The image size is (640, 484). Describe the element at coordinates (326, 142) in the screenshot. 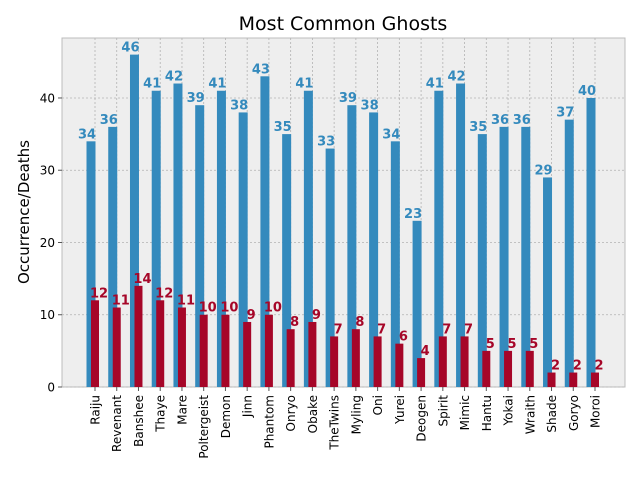

I see `occurrence-value-label: 33` at that location.